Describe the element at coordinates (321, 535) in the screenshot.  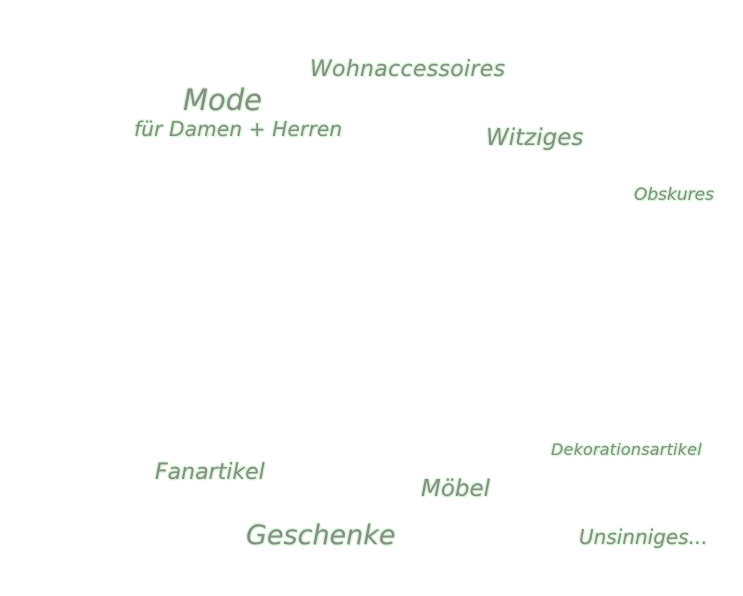
I see `link-geschenke: Geschenke` at that location.